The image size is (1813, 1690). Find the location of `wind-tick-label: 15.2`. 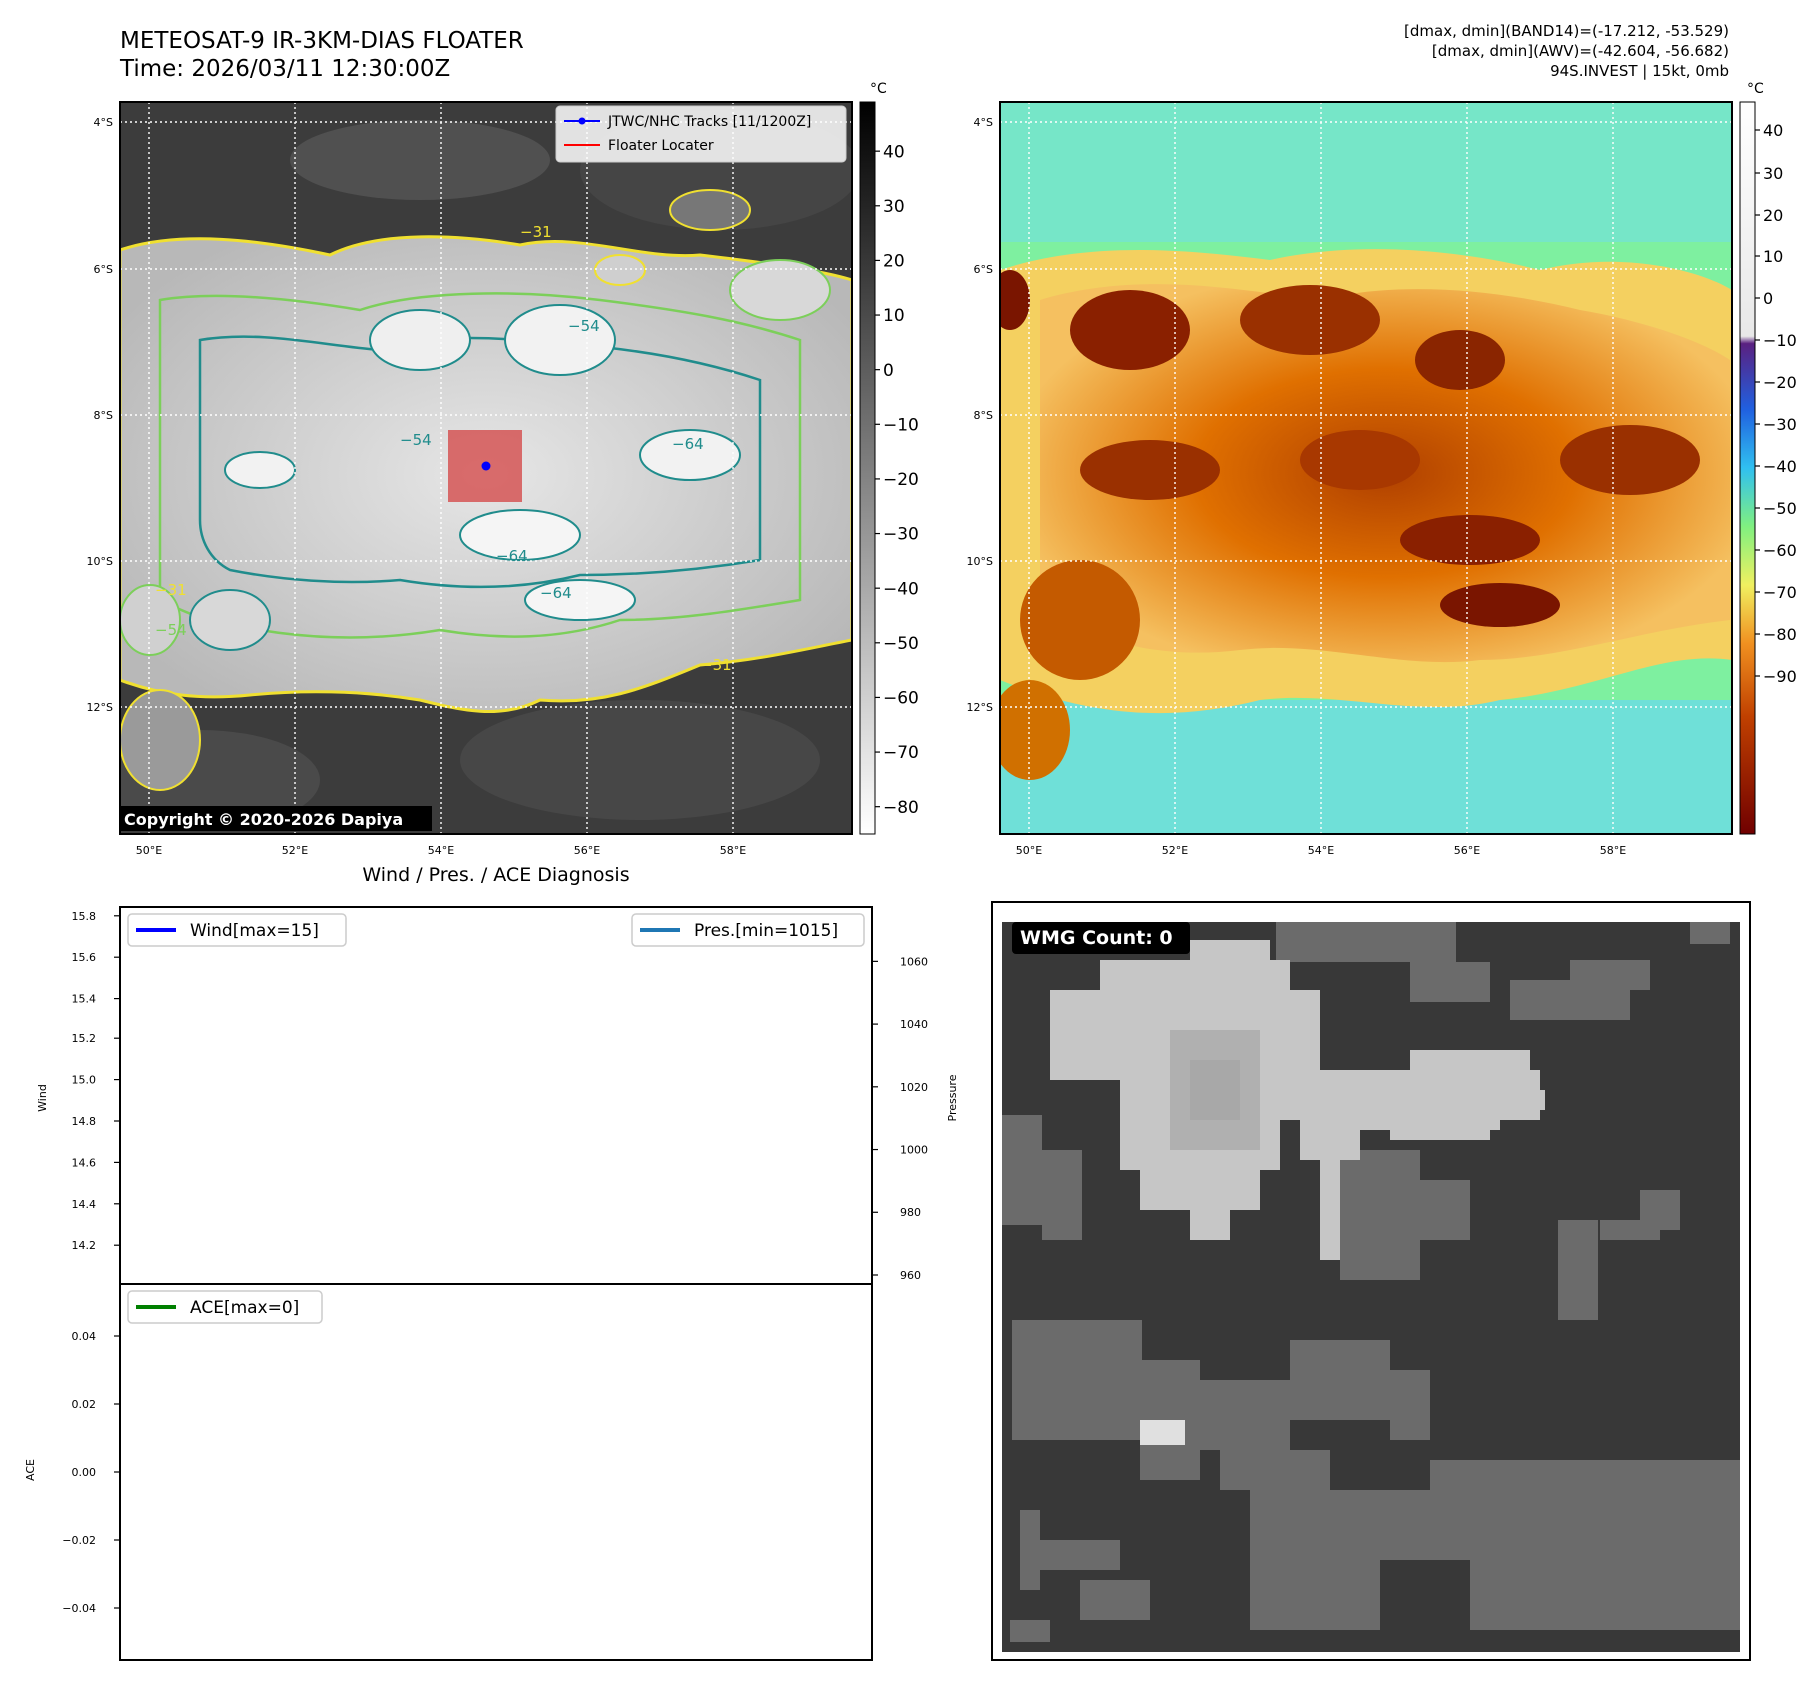

wind-tick-label: 15.2 is located at coordinates (84, 1038).